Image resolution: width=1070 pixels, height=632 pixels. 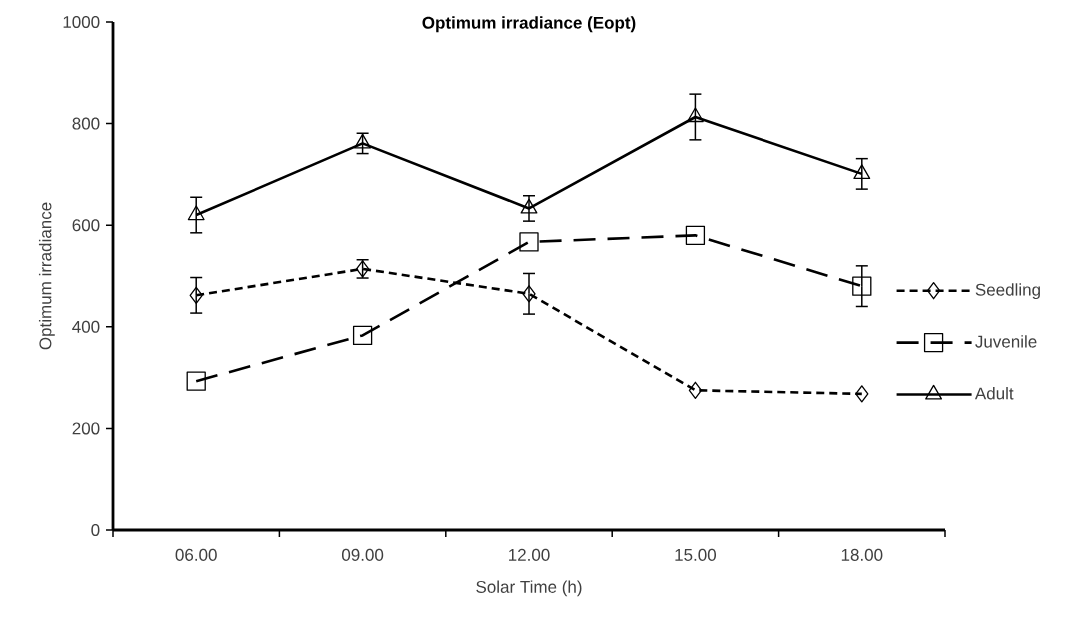 What do you see at coordinates (86, 428) in the screenshot?
I see `y-tick-label: 200` at bounding box center [86, 428].